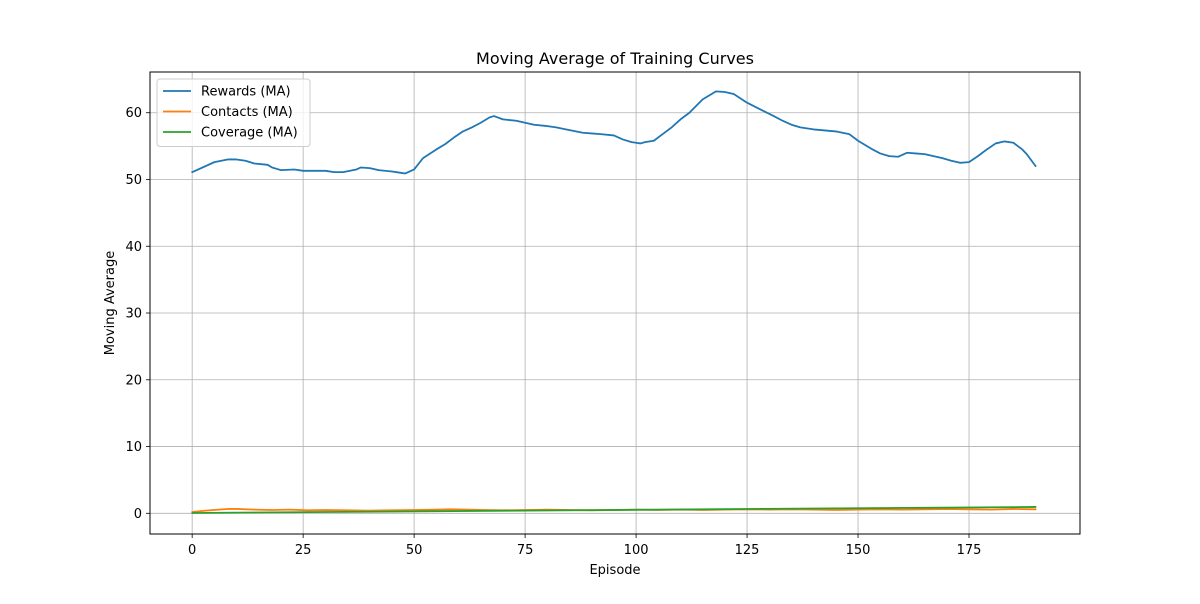  I want to click on series-line-rewards-ma, so click(614, 132).